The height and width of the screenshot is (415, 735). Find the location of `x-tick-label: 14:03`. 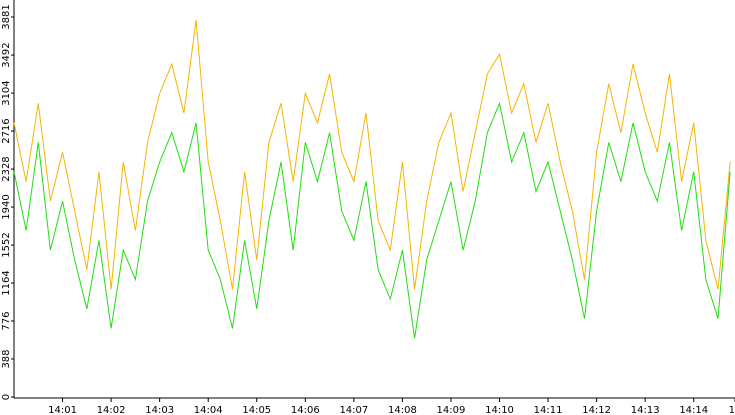

x-tick-label: 14:03 is located at coordinates (159, 410).